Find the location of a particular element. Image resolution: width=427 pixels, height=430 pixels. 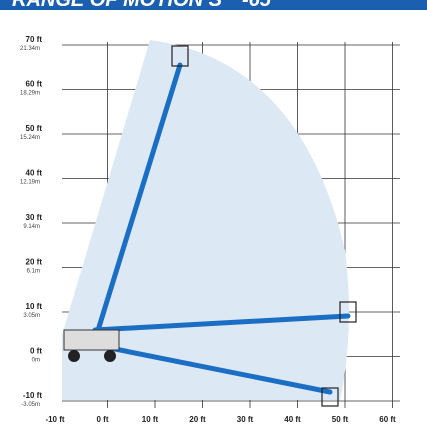

x-label: 60 ft is located at coordinates (387, 419).